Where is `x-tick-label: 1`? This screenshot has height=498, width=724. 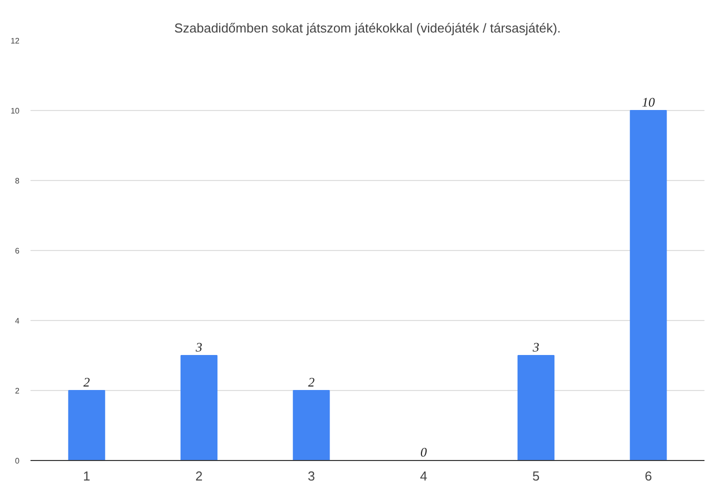
x-tick-label: 1 is located at coordinates (86, 476).